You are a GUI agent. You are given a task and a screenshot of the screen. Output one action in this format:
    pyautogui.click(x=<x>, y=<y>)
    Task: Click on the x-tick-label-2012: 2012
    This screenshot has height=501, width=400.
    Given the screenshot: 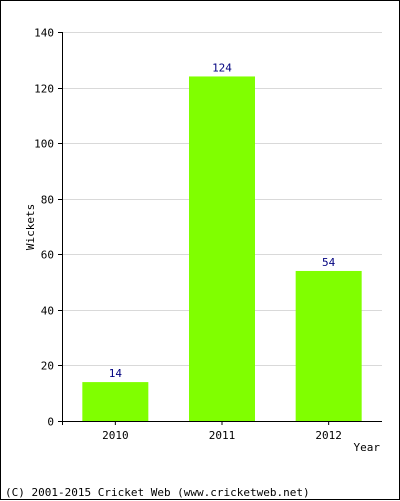 What is the action you would take?
    pyautogui.click(x=328, y=435)
    